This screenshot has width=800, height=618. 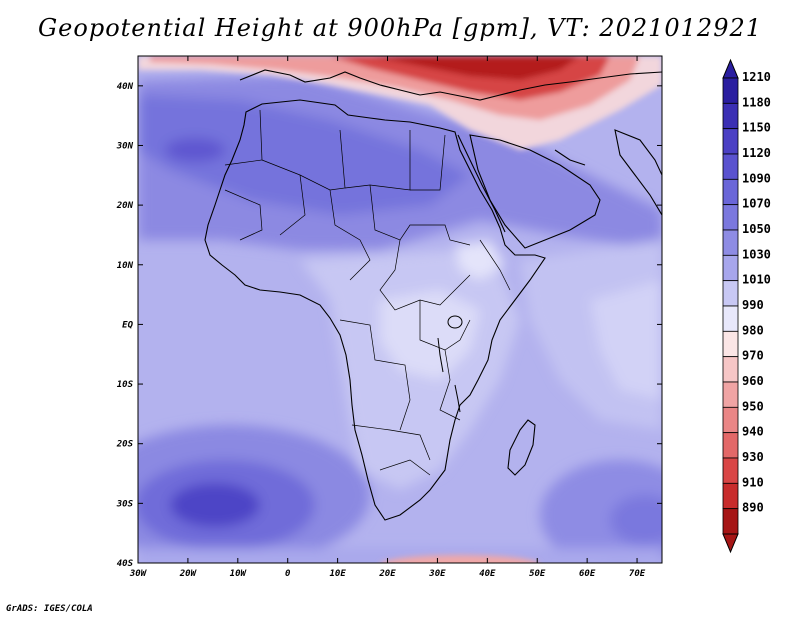 What do you see at coordinates (521, 447) in the screenshot?
I see `madagascar-coastline` at bounding box center [521, 447].